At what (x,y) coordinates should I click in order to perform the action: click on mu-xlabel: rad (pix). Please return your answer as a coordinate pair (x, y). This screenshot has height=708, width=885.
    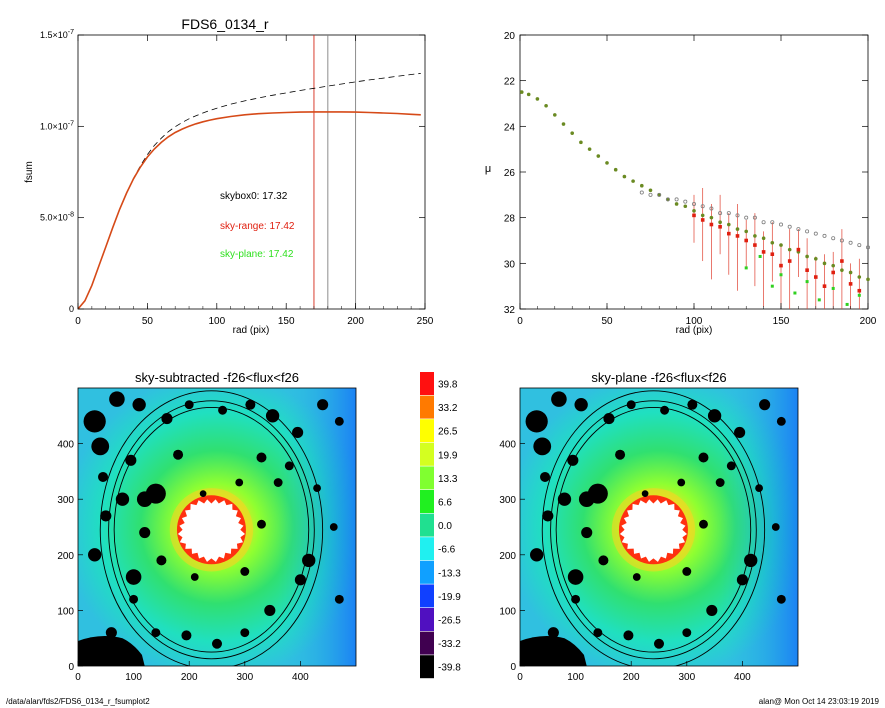
    Looking at the image, I should click on (694, 330).